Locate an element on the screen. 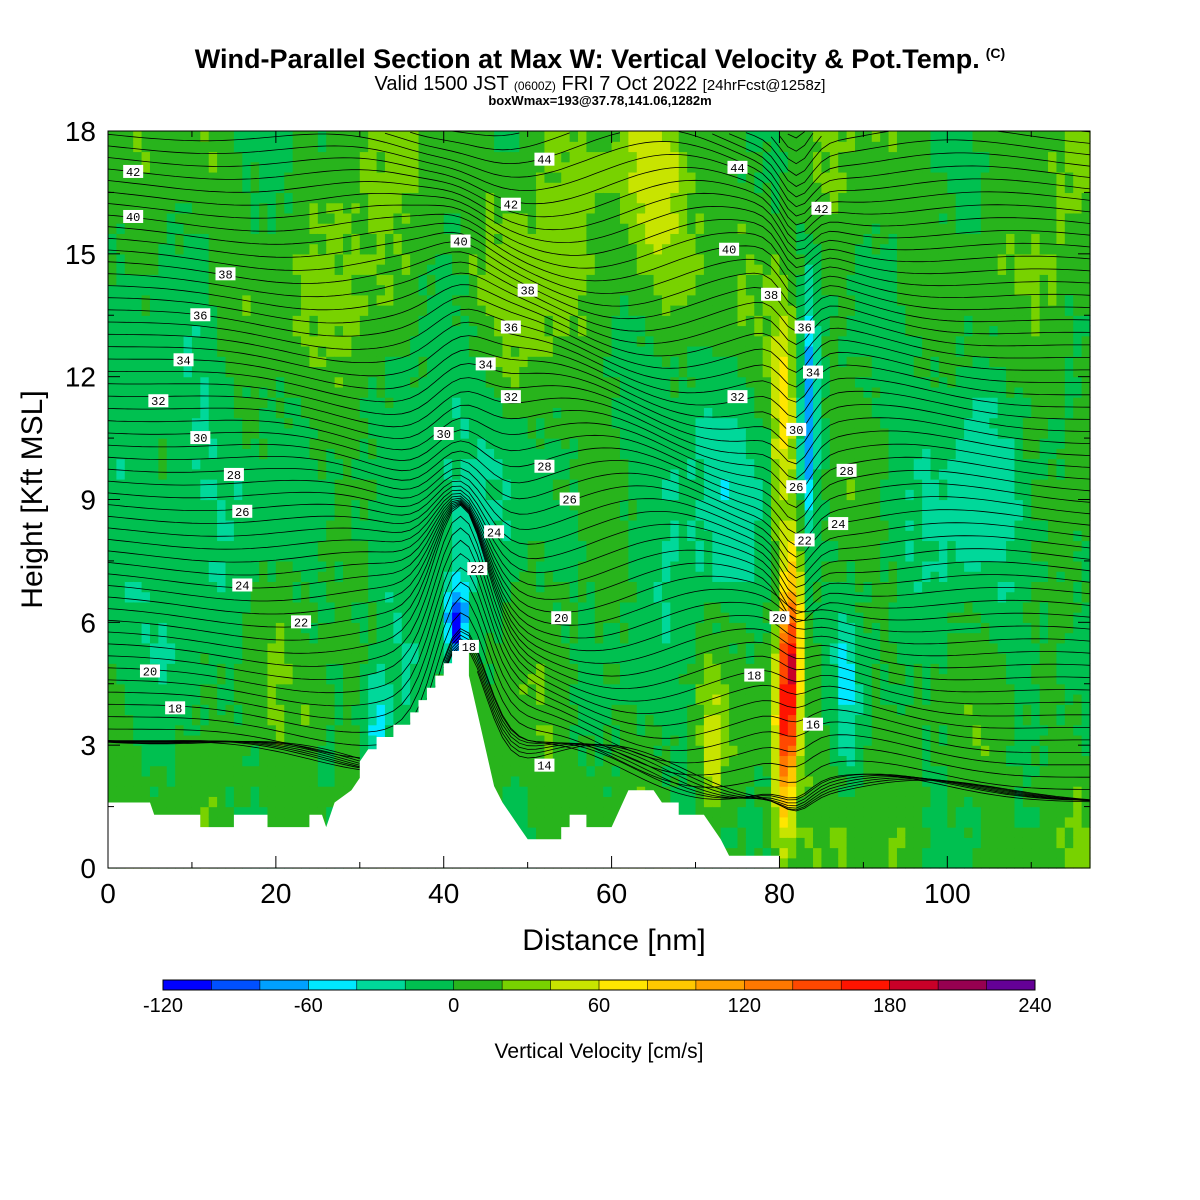 The height and width of the screenshot is (1200, 1200). x-tick-label: 60 is located at coordinates (611, 893).